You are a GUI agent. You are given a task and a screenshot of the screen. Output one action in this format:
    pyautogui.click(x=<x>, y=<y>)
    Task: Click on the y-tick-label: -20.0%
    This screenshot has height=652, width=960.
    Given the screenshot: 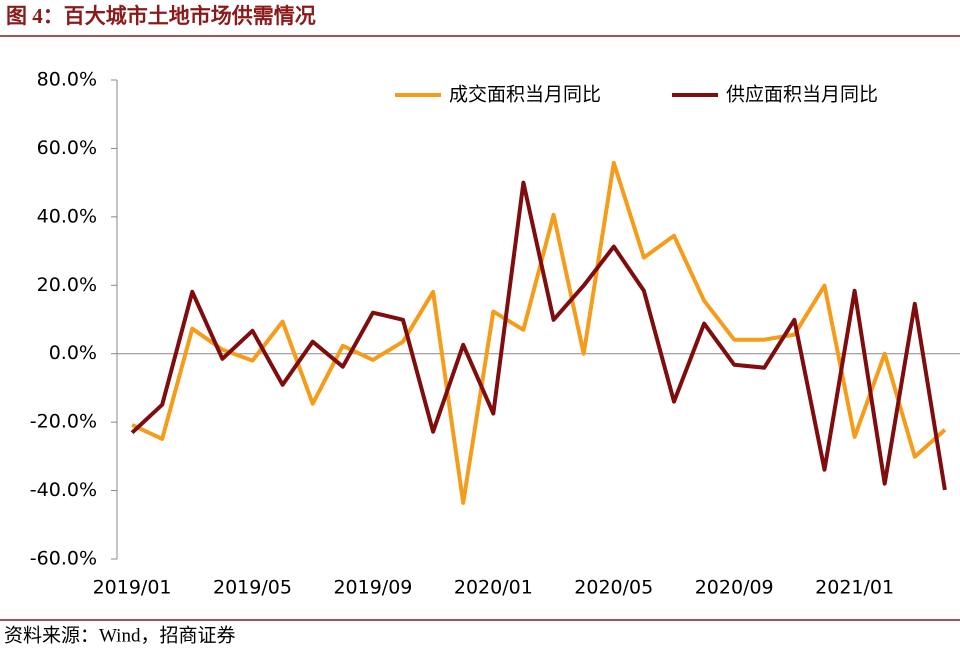 What is the action you would take?
    pyautogui.click(x=63, y=422)
    